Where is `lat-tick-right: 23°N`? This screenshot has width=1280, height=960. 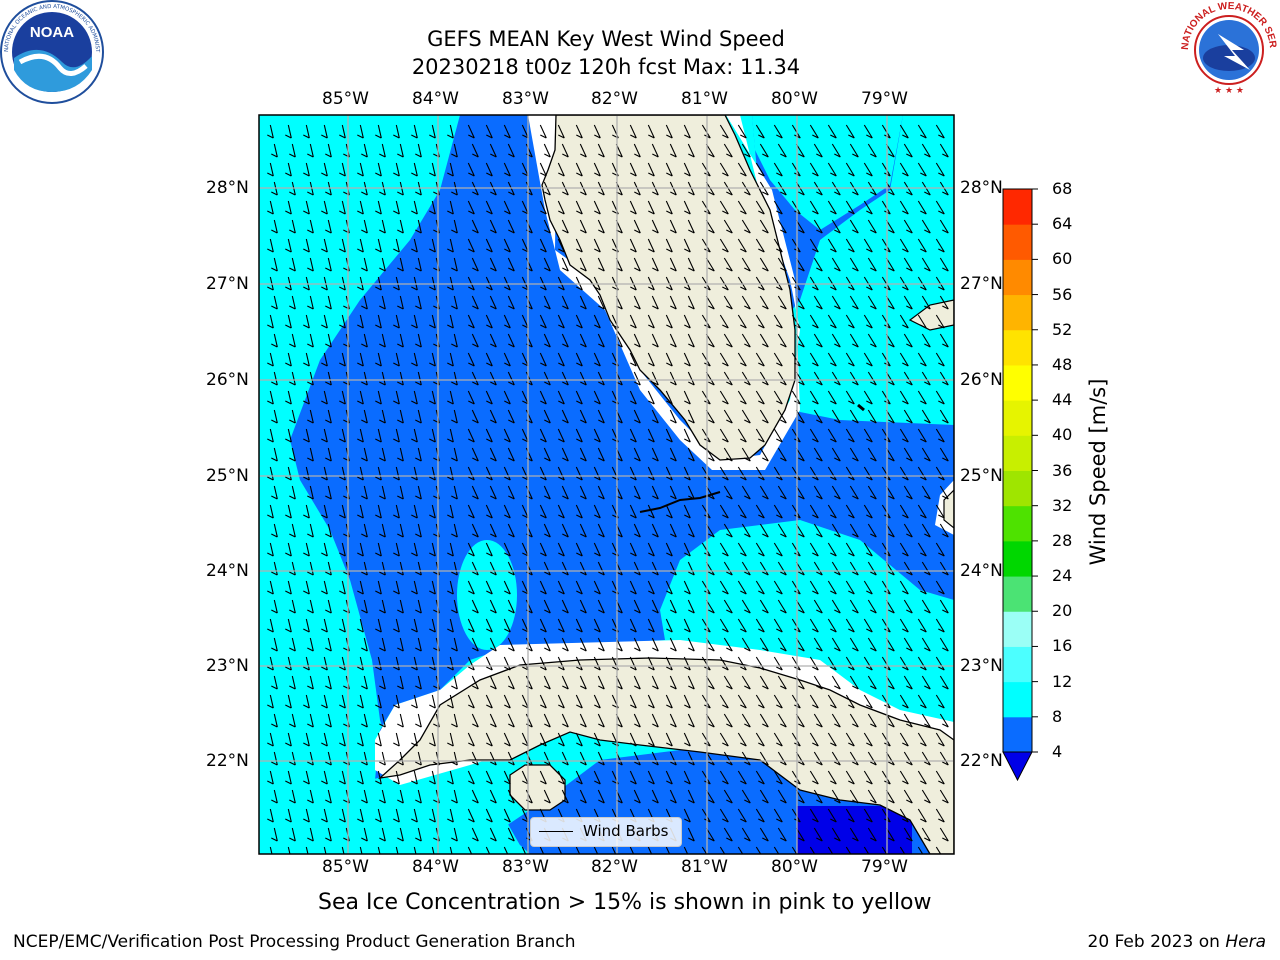
lat-tick-right: 23°N is located at coordinates (981, 666).